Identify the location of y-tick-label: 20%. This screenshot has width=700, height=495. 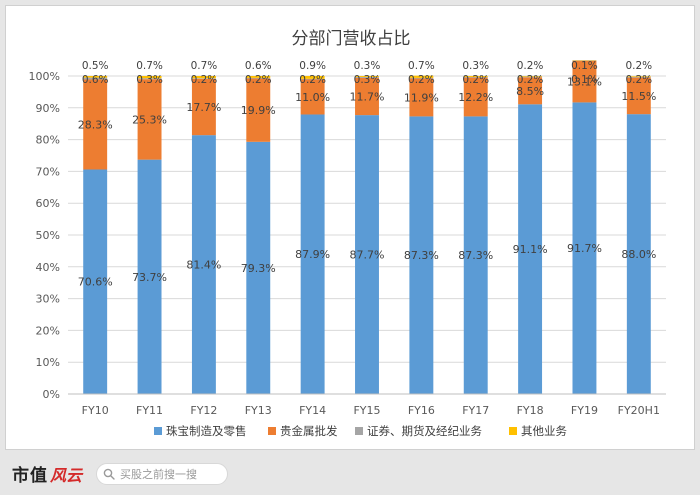
(48, 330).